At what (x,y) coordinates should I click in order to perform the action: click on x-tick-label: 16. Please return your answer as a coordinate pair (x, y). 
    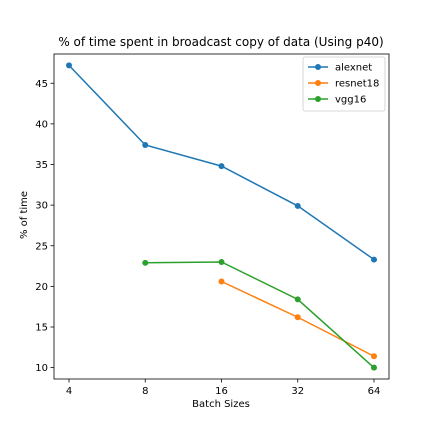
    Looking at the image, I should click on (221, 391).